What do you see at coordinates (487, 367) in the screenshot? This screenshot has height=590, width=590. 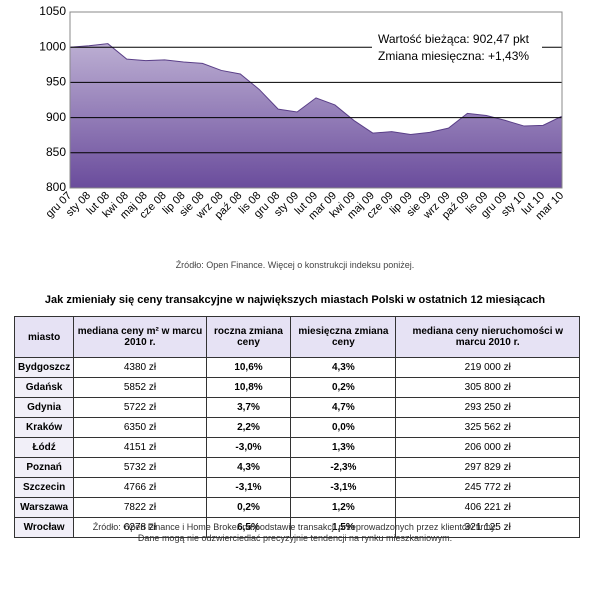 I see `table-cell: 219 000 zł` at bounding box center [487, 367].